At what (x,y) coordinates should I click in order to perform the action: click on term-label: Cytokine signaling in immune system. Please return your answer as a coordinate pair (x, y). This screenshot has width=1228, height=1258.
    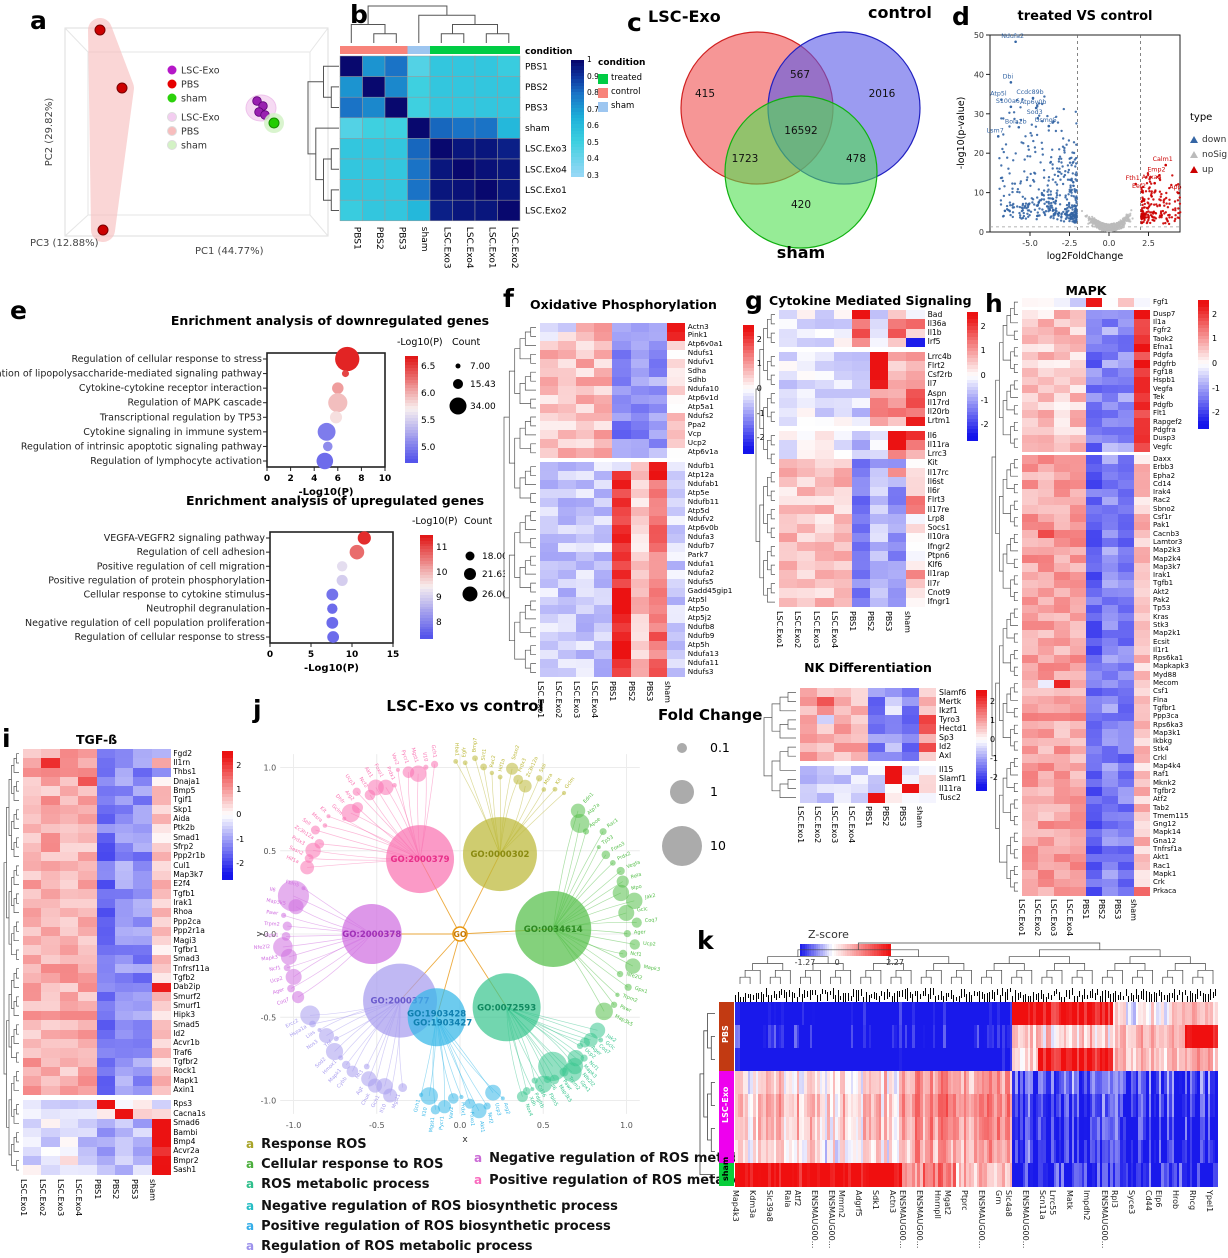
    Looking at the image, I should click on (172, 432).